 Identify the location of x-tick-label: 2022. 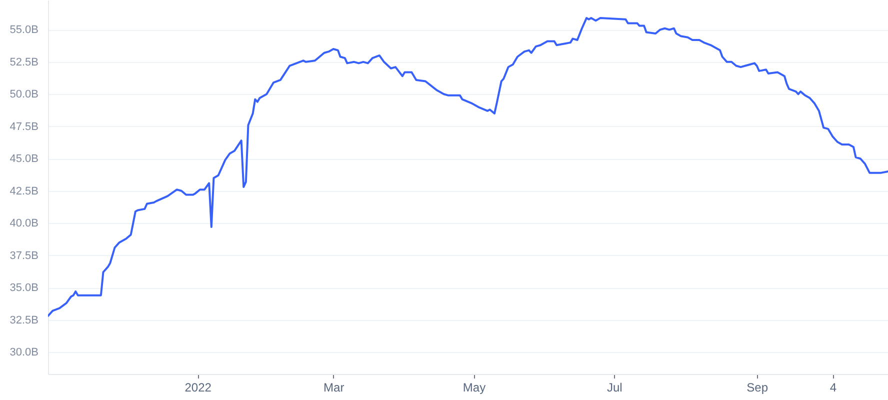
(198, 387).